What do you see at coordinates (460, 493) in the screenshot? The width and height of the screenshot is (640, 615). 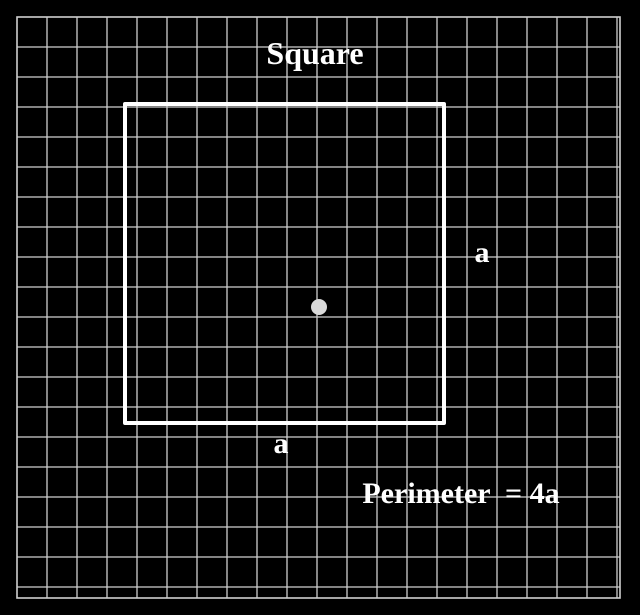 I see `perimeter-formula: Perimeter = 4a` at bounding box center [460, 493].